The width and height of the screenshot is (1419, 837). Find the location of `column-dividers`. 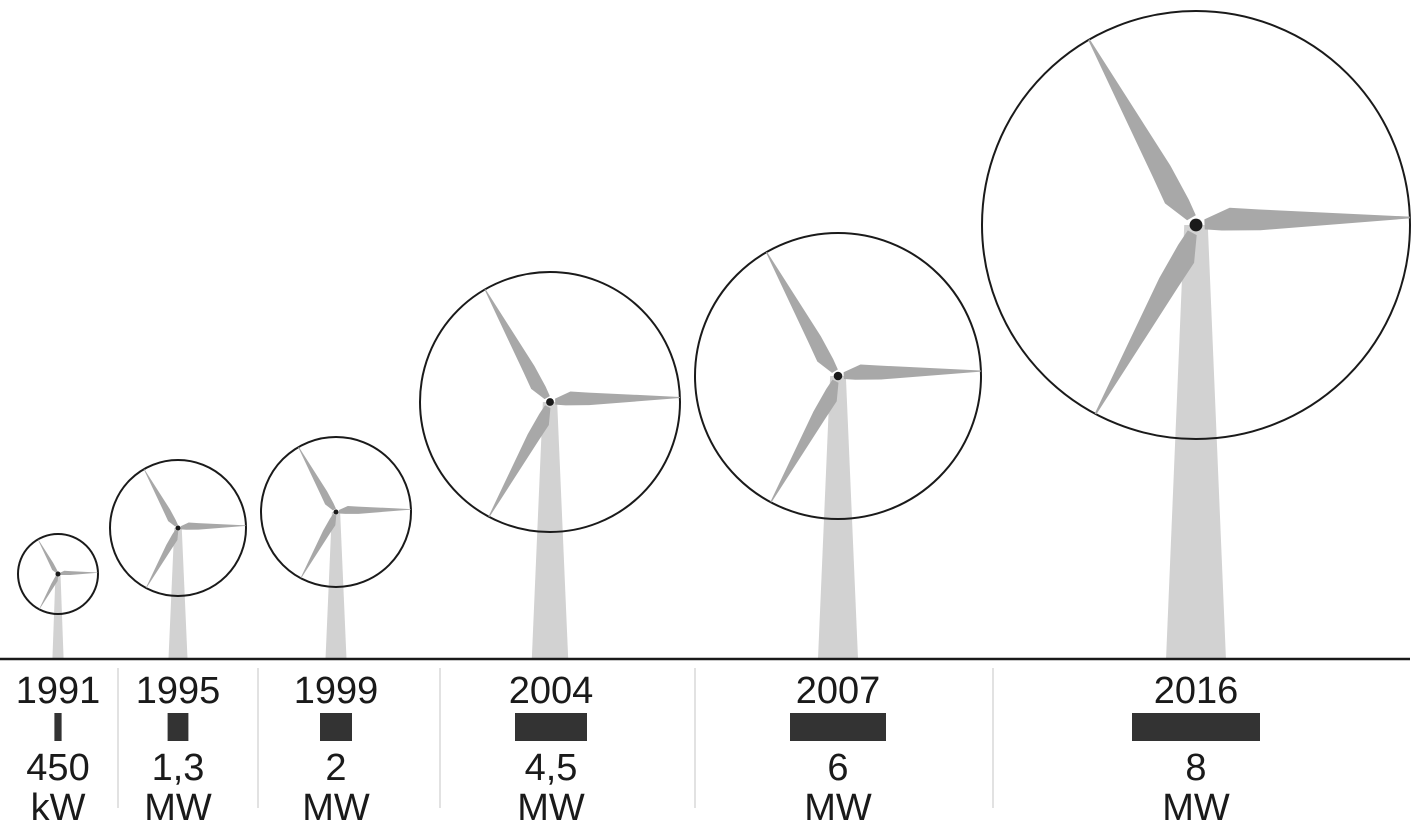

column-dividers is located at coordinates (555, 738).